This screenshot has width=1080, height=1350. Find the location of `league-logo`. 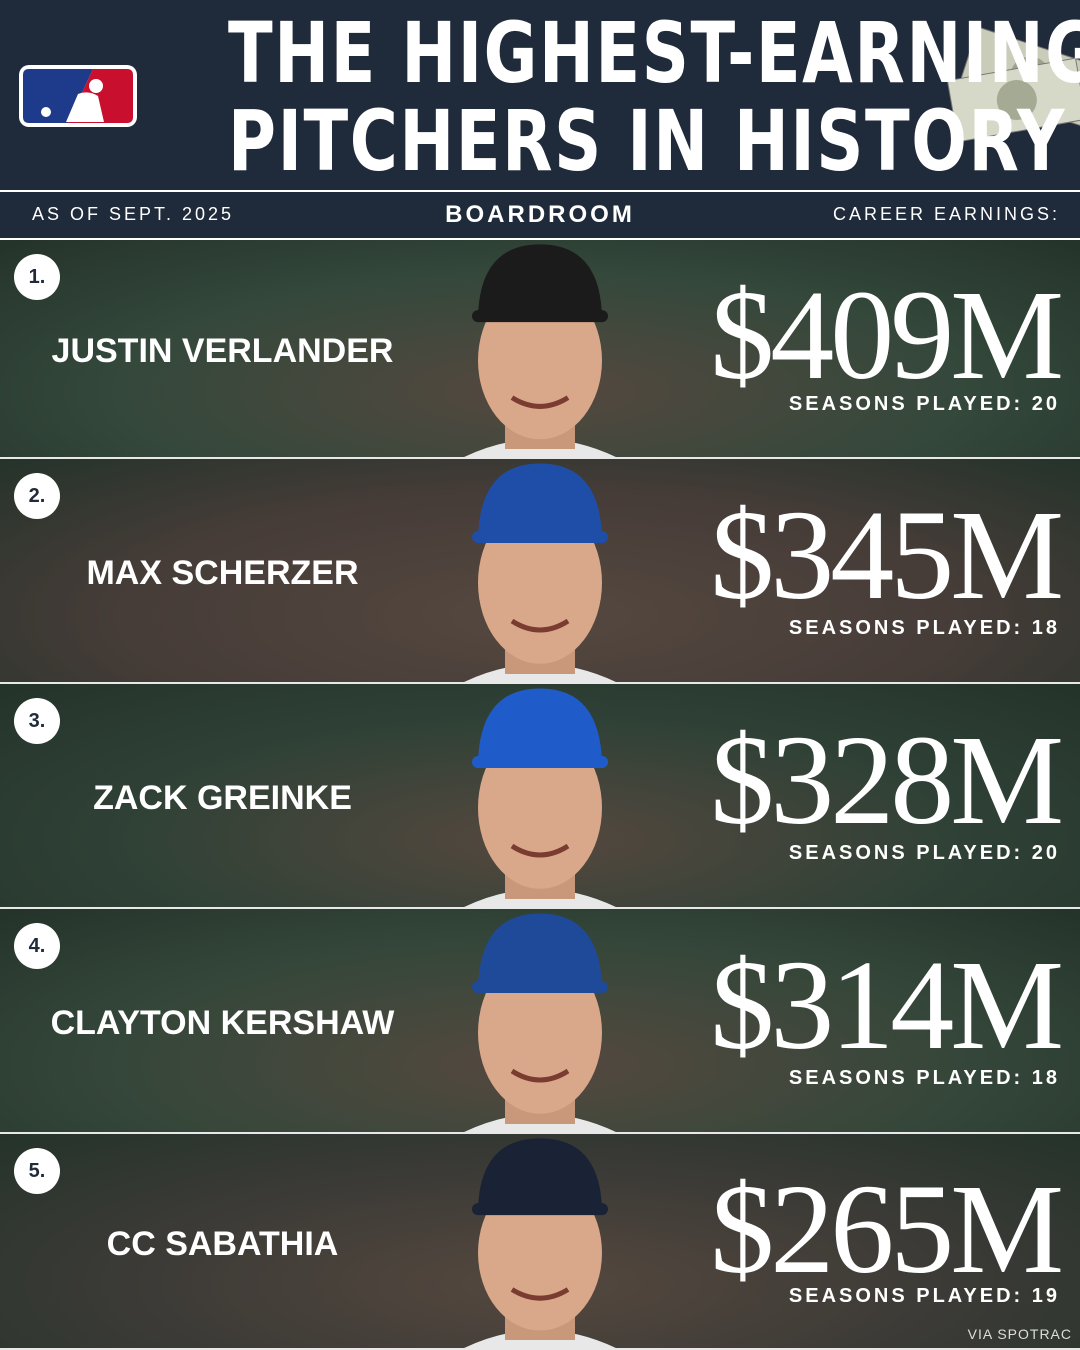

league-logo is located at coordinates (78, 96).